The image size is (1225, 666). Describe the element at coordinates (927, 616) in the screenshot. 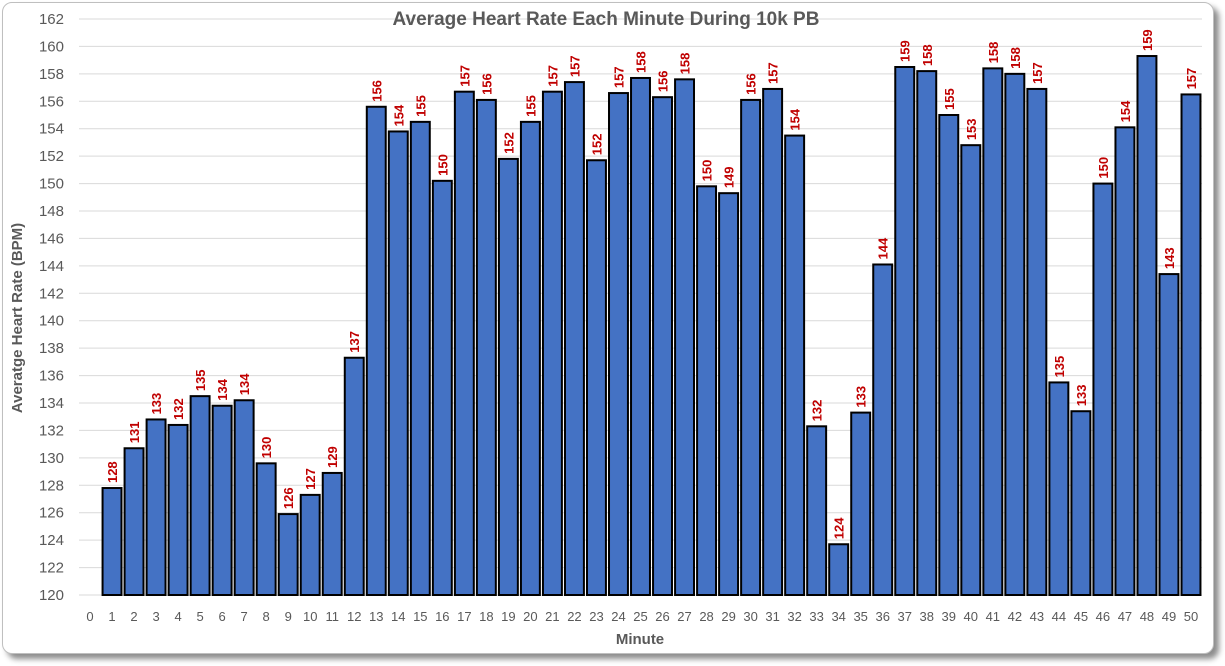

I see `x-tick-label: 38` at that location.